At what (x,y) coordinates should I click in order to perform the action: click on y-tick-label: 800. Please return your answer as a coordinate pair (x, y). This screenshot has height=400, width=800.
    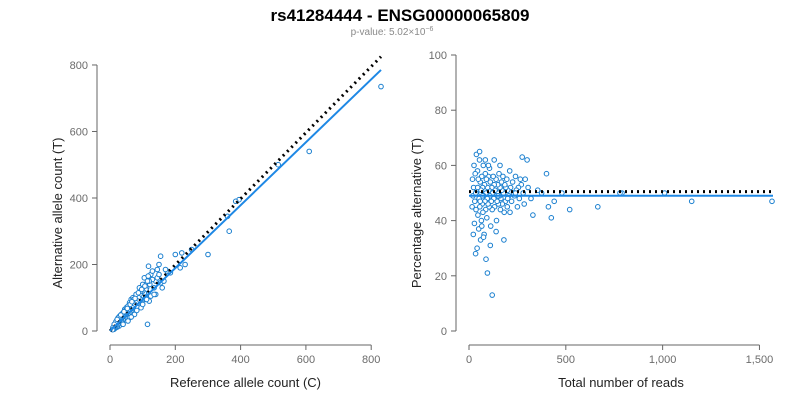
    Looking at the image, I should click on (79, 66).